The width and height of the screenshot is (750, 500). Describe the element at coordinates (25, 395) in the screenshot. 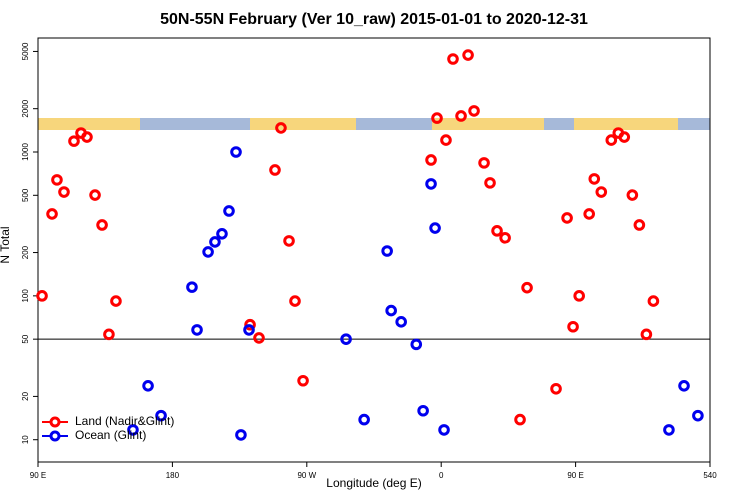

I see `y-tick-label: 20` at that location.